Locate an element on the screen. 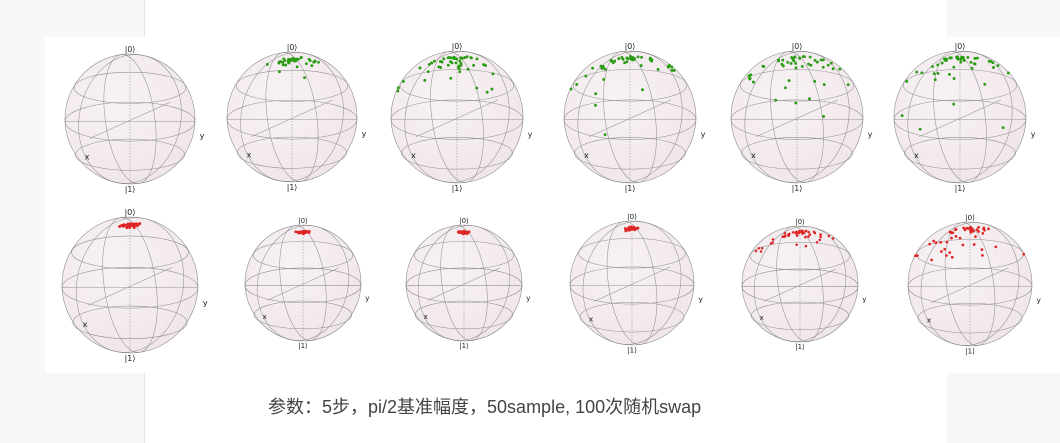 This screenshot has width=1060, height=443. bloch-sphere-row-2-4: |0⟩ |1⟩ x y is located at coordinates (636, 283).